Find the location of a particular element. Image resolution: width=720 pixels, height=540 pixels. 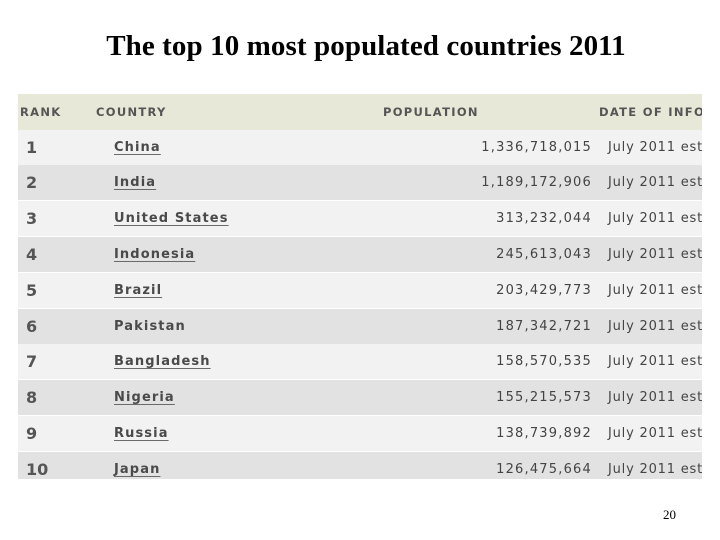

table-row: 6 Pakistan 187,342,721 July 2011 est. is located at coordinates (360, 326).